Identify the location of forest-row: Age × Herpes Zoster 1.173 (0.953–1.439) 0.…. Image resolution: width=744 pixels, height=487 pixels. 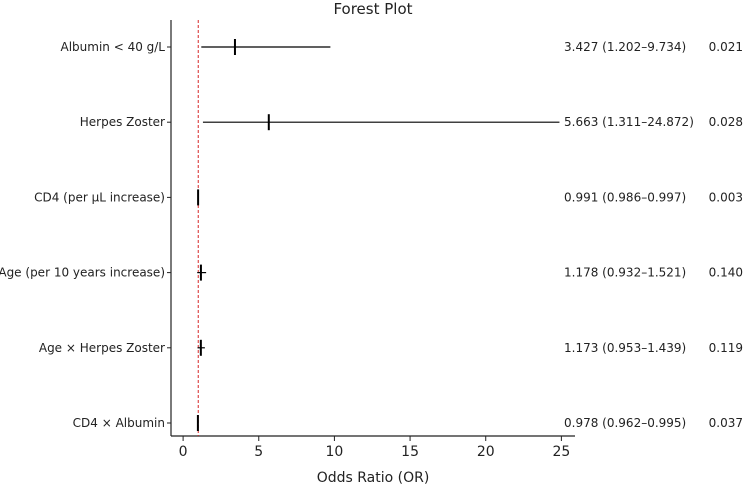
(391, 347).